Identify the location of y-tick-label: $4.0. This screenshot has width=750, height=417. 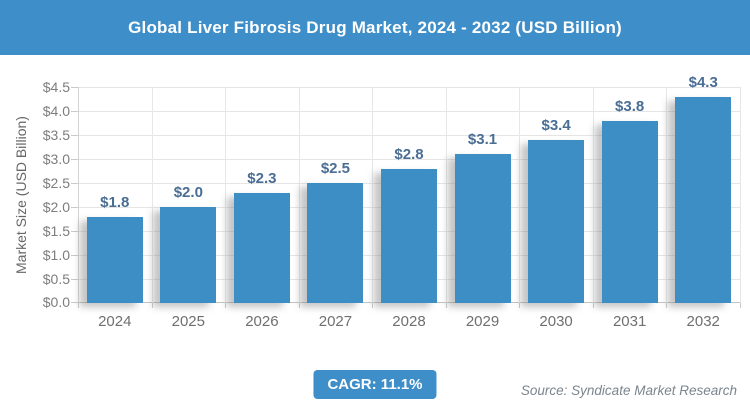
(56, 111).